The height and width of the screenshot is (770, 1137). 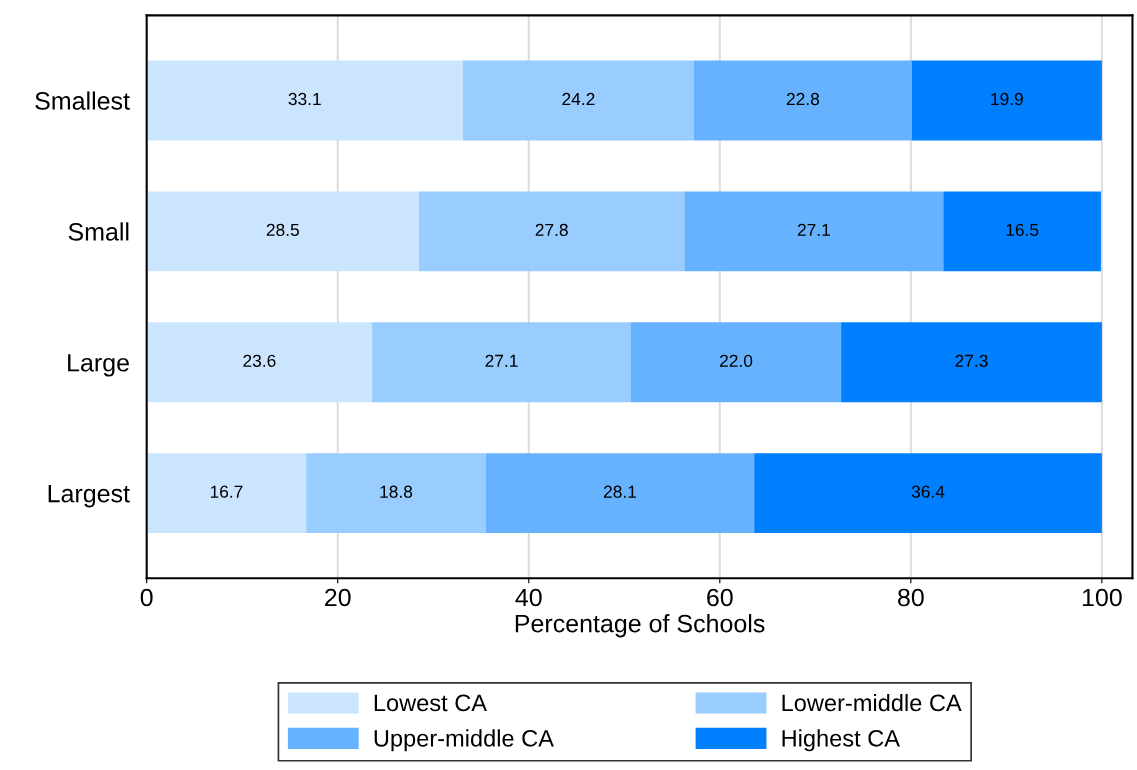 What do you see at coordinates (640, 626) in the screenshot?
I see `x-axis-title: Percentage of Schools` at bounding box center [640, 626].